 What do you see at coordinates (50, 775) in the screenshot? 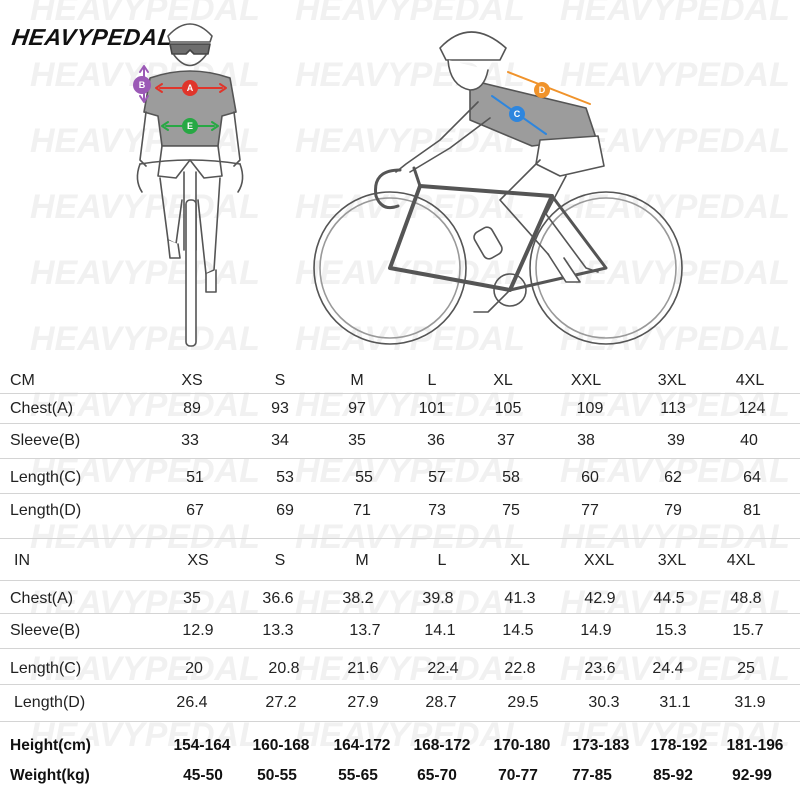
I see `row-label: Weight(kg)` at bounding box center [50, 775].